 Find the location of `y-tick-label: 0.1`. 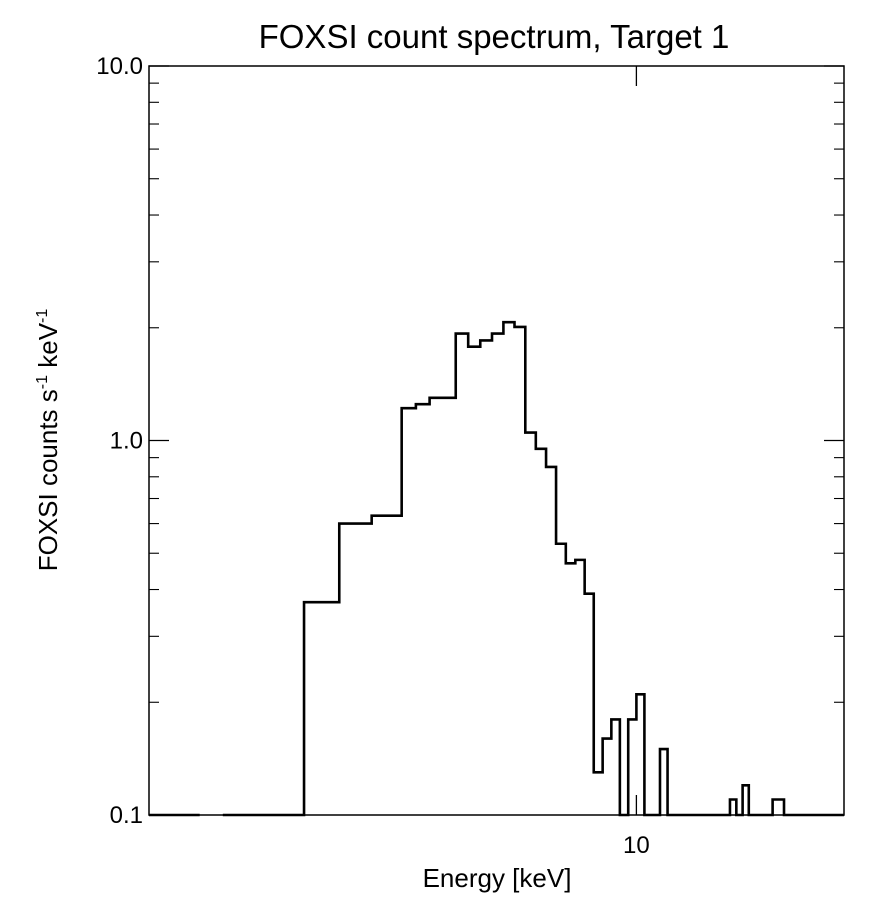

y-tick-label: 0.1 is located at coordinates (126, 815).